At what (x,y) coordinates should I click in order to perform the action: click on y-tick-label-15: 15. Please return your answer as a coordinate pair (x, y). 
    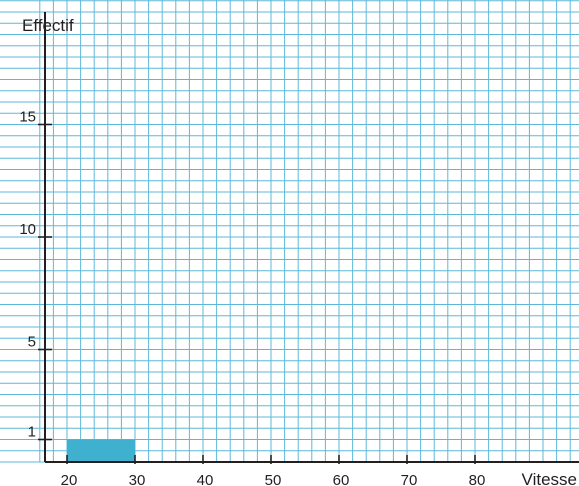
    Looking at the image, I should click on (27, 117).